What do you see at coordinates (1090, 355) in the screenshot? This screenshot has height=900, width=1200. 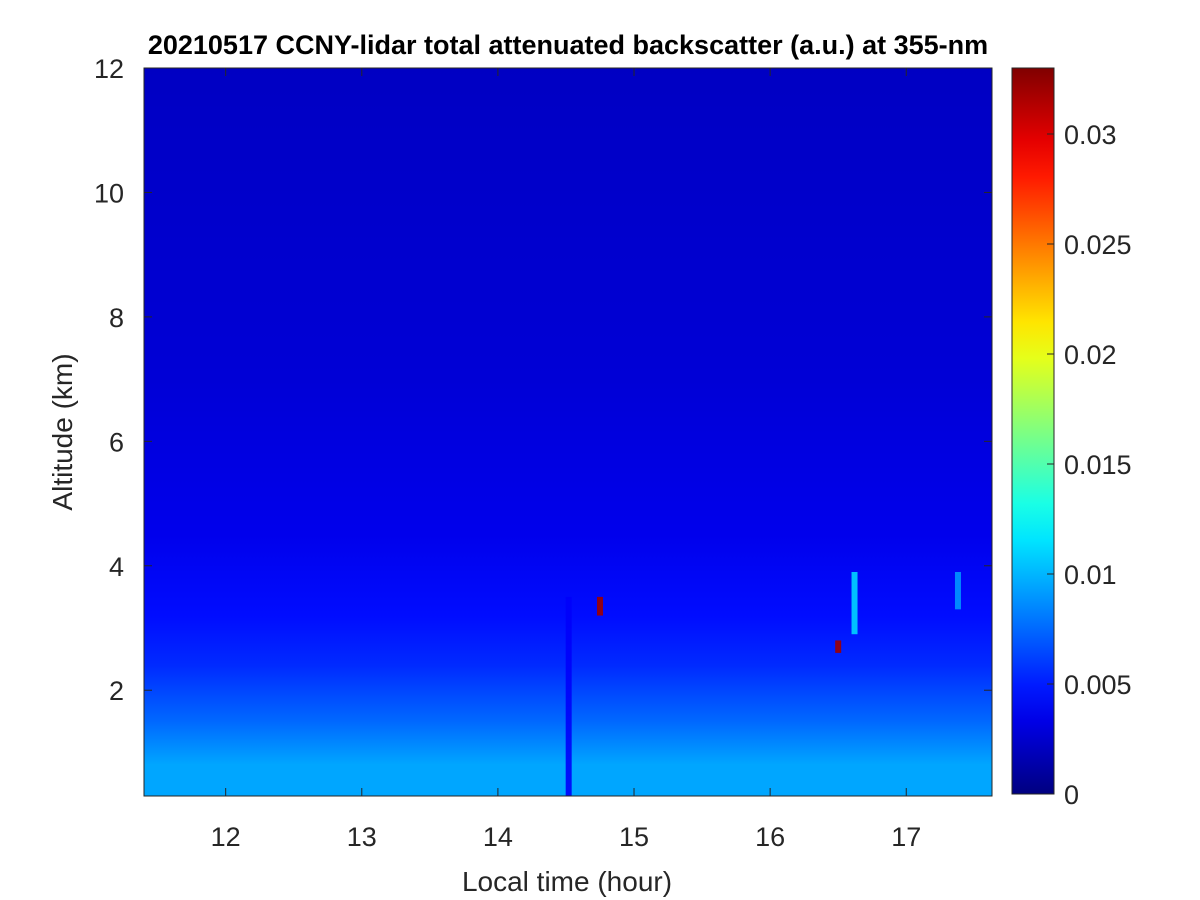 I see `colorbar-tick-label: 0.02` at bounding box center [1090, 355].